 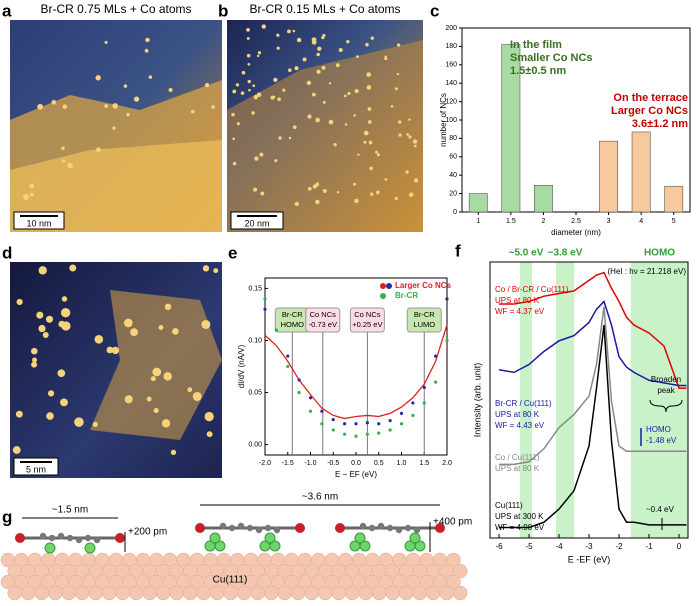 What do you see at coordinates (517, 414) in the screenshot?
I see `annotation: UPS at 80 K` at bounding box center [517, 414].